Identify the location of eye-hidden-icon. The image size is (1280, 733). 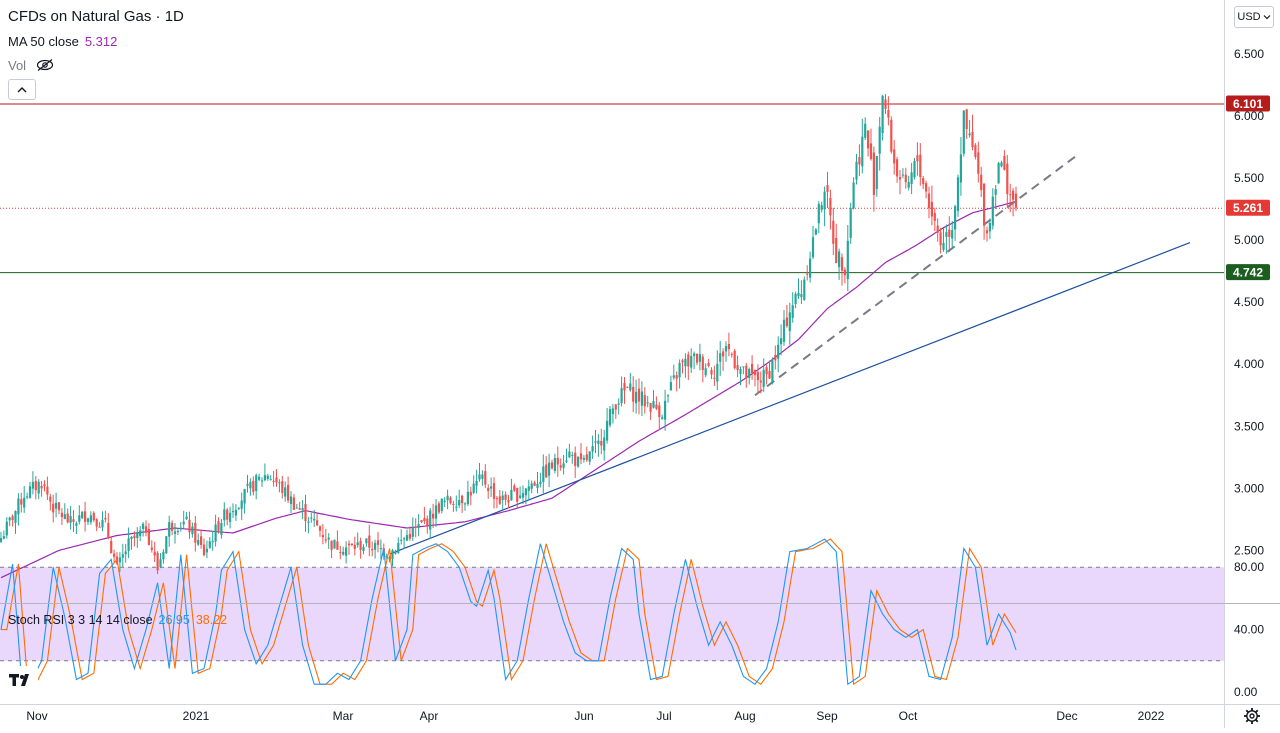
(45, 66).